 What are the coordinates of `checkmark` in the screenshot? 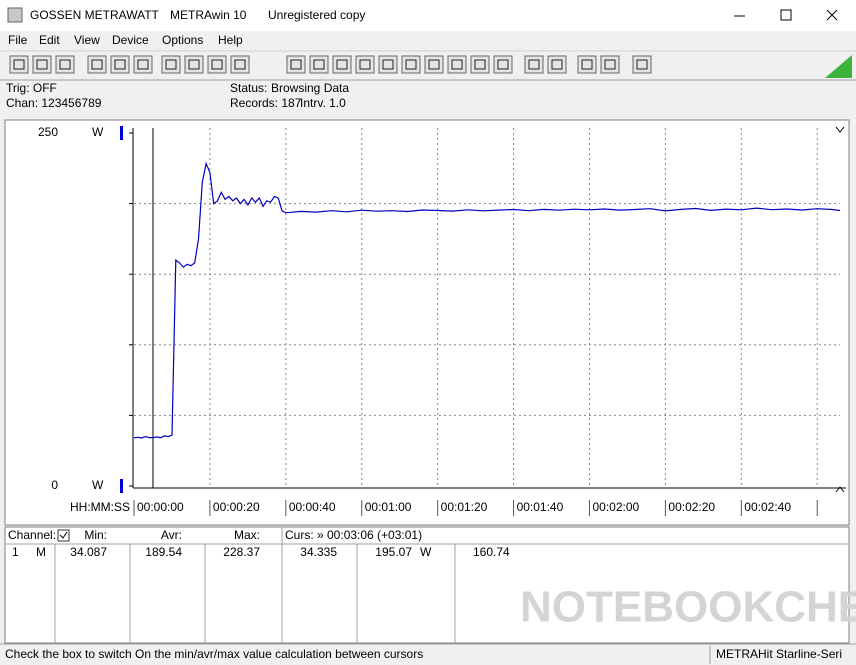 It's located at (63, 535).